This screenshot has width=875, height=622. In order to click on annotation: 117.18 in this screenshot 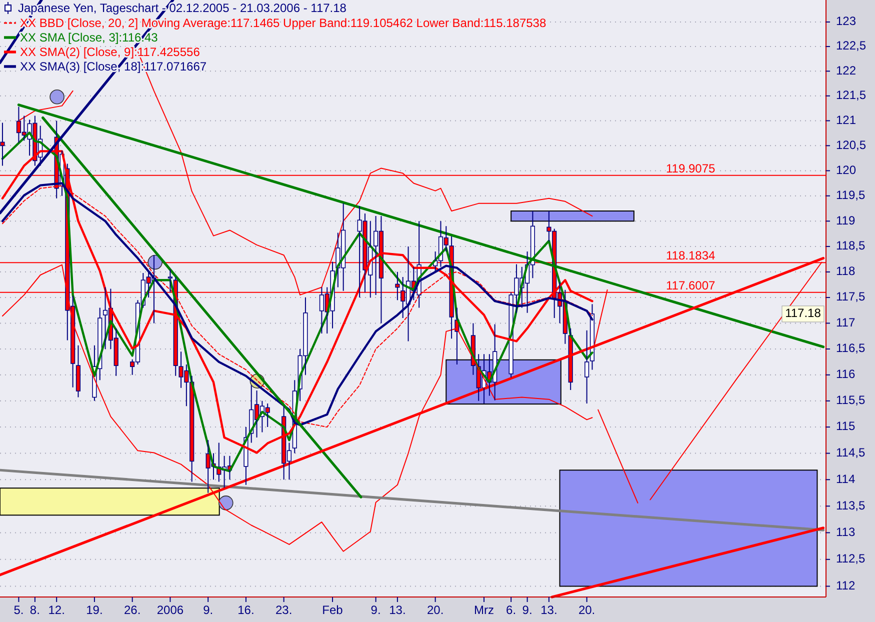, I will do `click(803, 313)`.